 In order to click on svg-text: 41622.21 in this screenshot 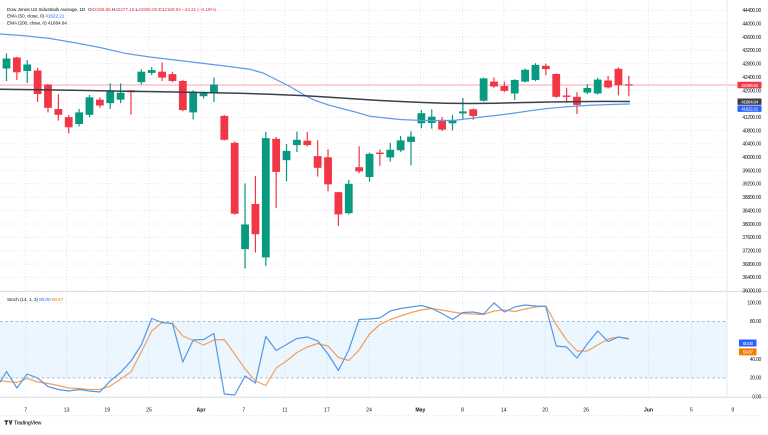, I will do `click(750, 110)`.